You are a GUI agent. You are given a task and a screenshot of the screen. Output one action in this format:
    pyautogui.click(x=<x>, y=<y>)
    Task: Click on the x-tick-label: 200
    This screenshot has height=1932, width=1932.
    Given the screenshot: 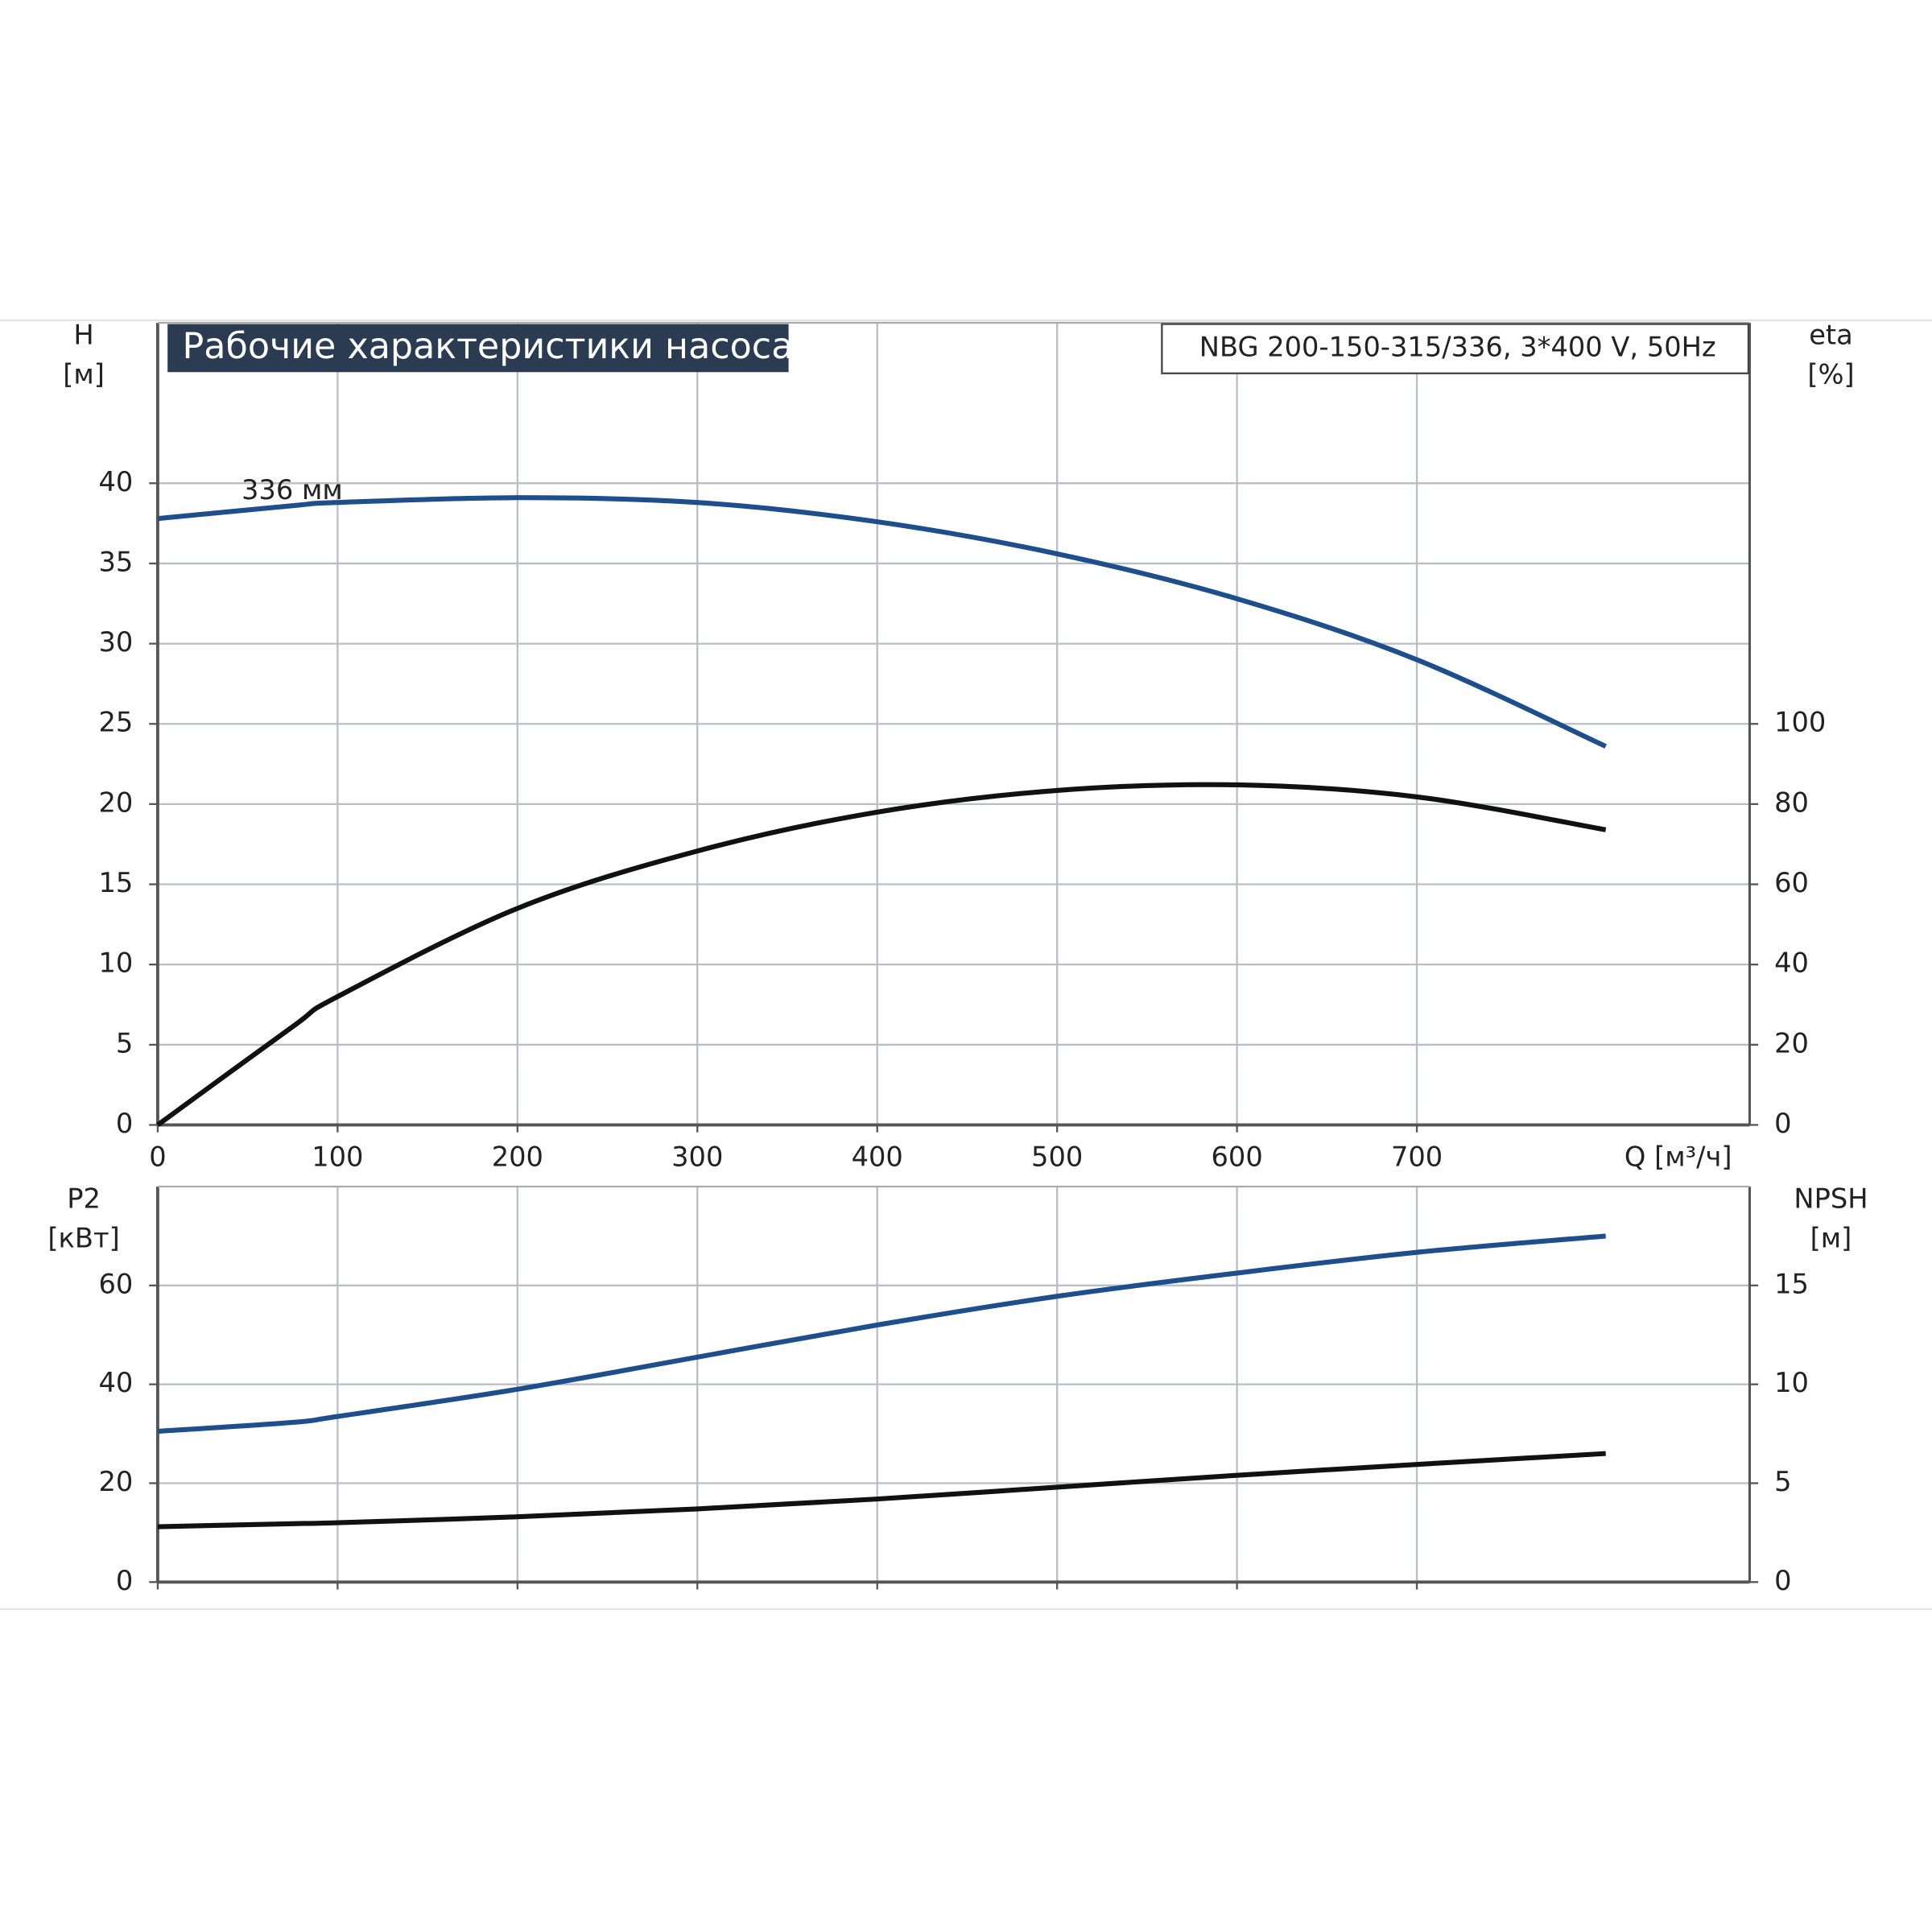 What is the action you would take?
    pyautogui.click(x=517, y=1156)
    